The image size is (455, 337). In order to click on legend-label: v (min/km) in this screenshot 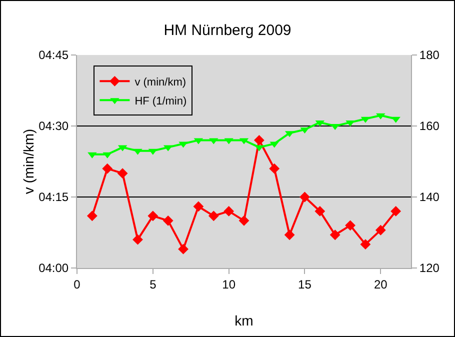, I will do `click(160, 82)`.